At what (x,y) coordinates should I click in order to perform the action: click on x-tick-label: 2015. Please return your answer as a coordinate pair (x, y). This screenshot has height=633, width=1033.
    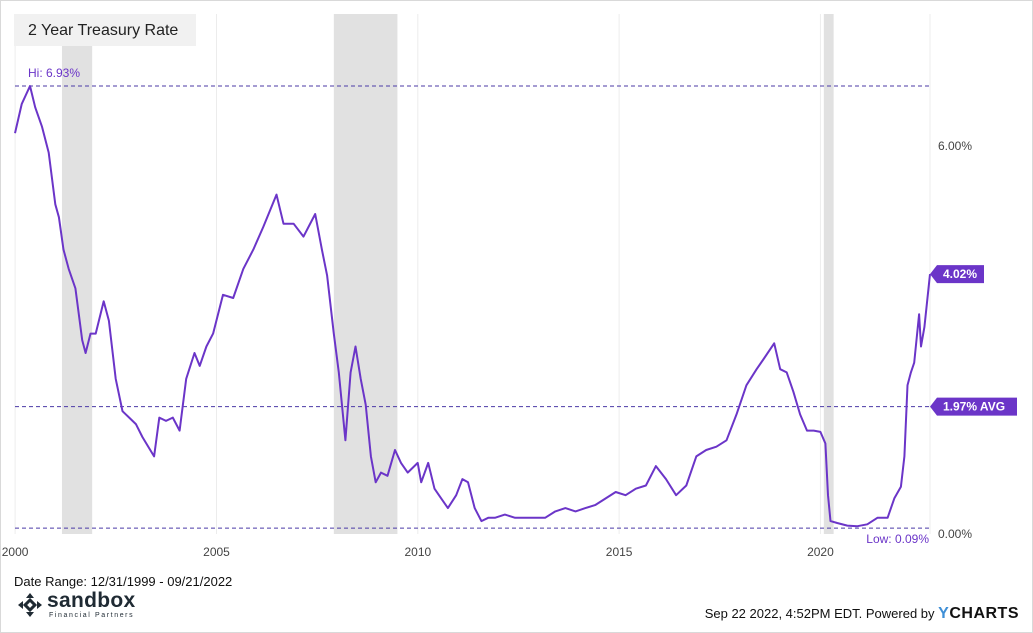
    Looking at the image, I should click on (619, 552).